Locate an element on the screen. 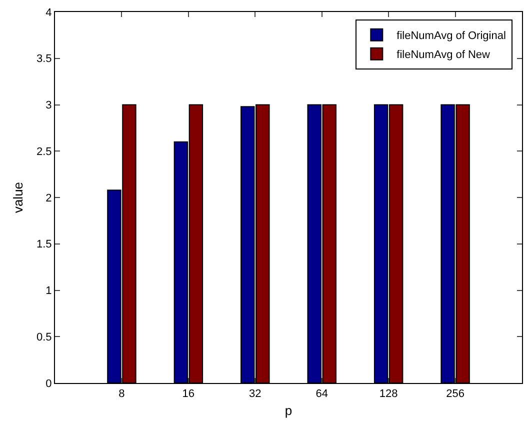 This screenshot has height=428, width=532. y-tick-label: 0.5 is located at coordinates (44, 337).